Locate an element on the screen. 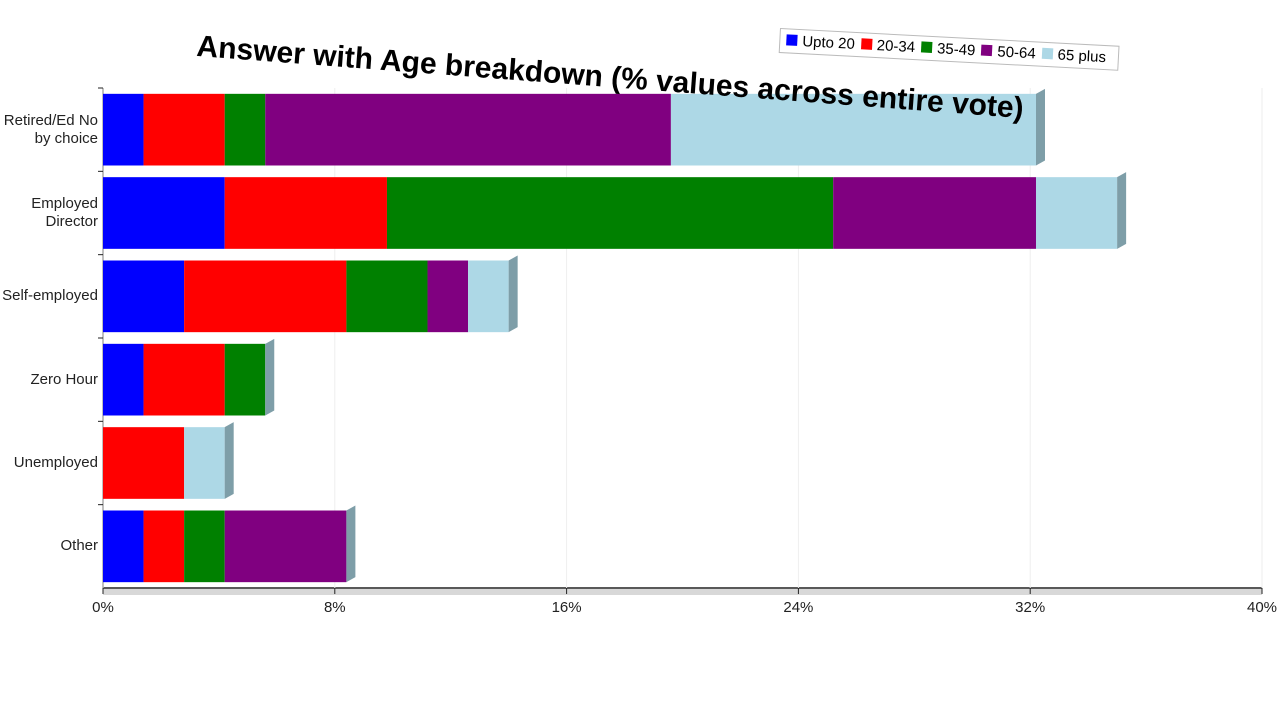 The height and width of the screenshot is (720, 1280). legend-item: 50-64 is located at coordinates (1009, 53).